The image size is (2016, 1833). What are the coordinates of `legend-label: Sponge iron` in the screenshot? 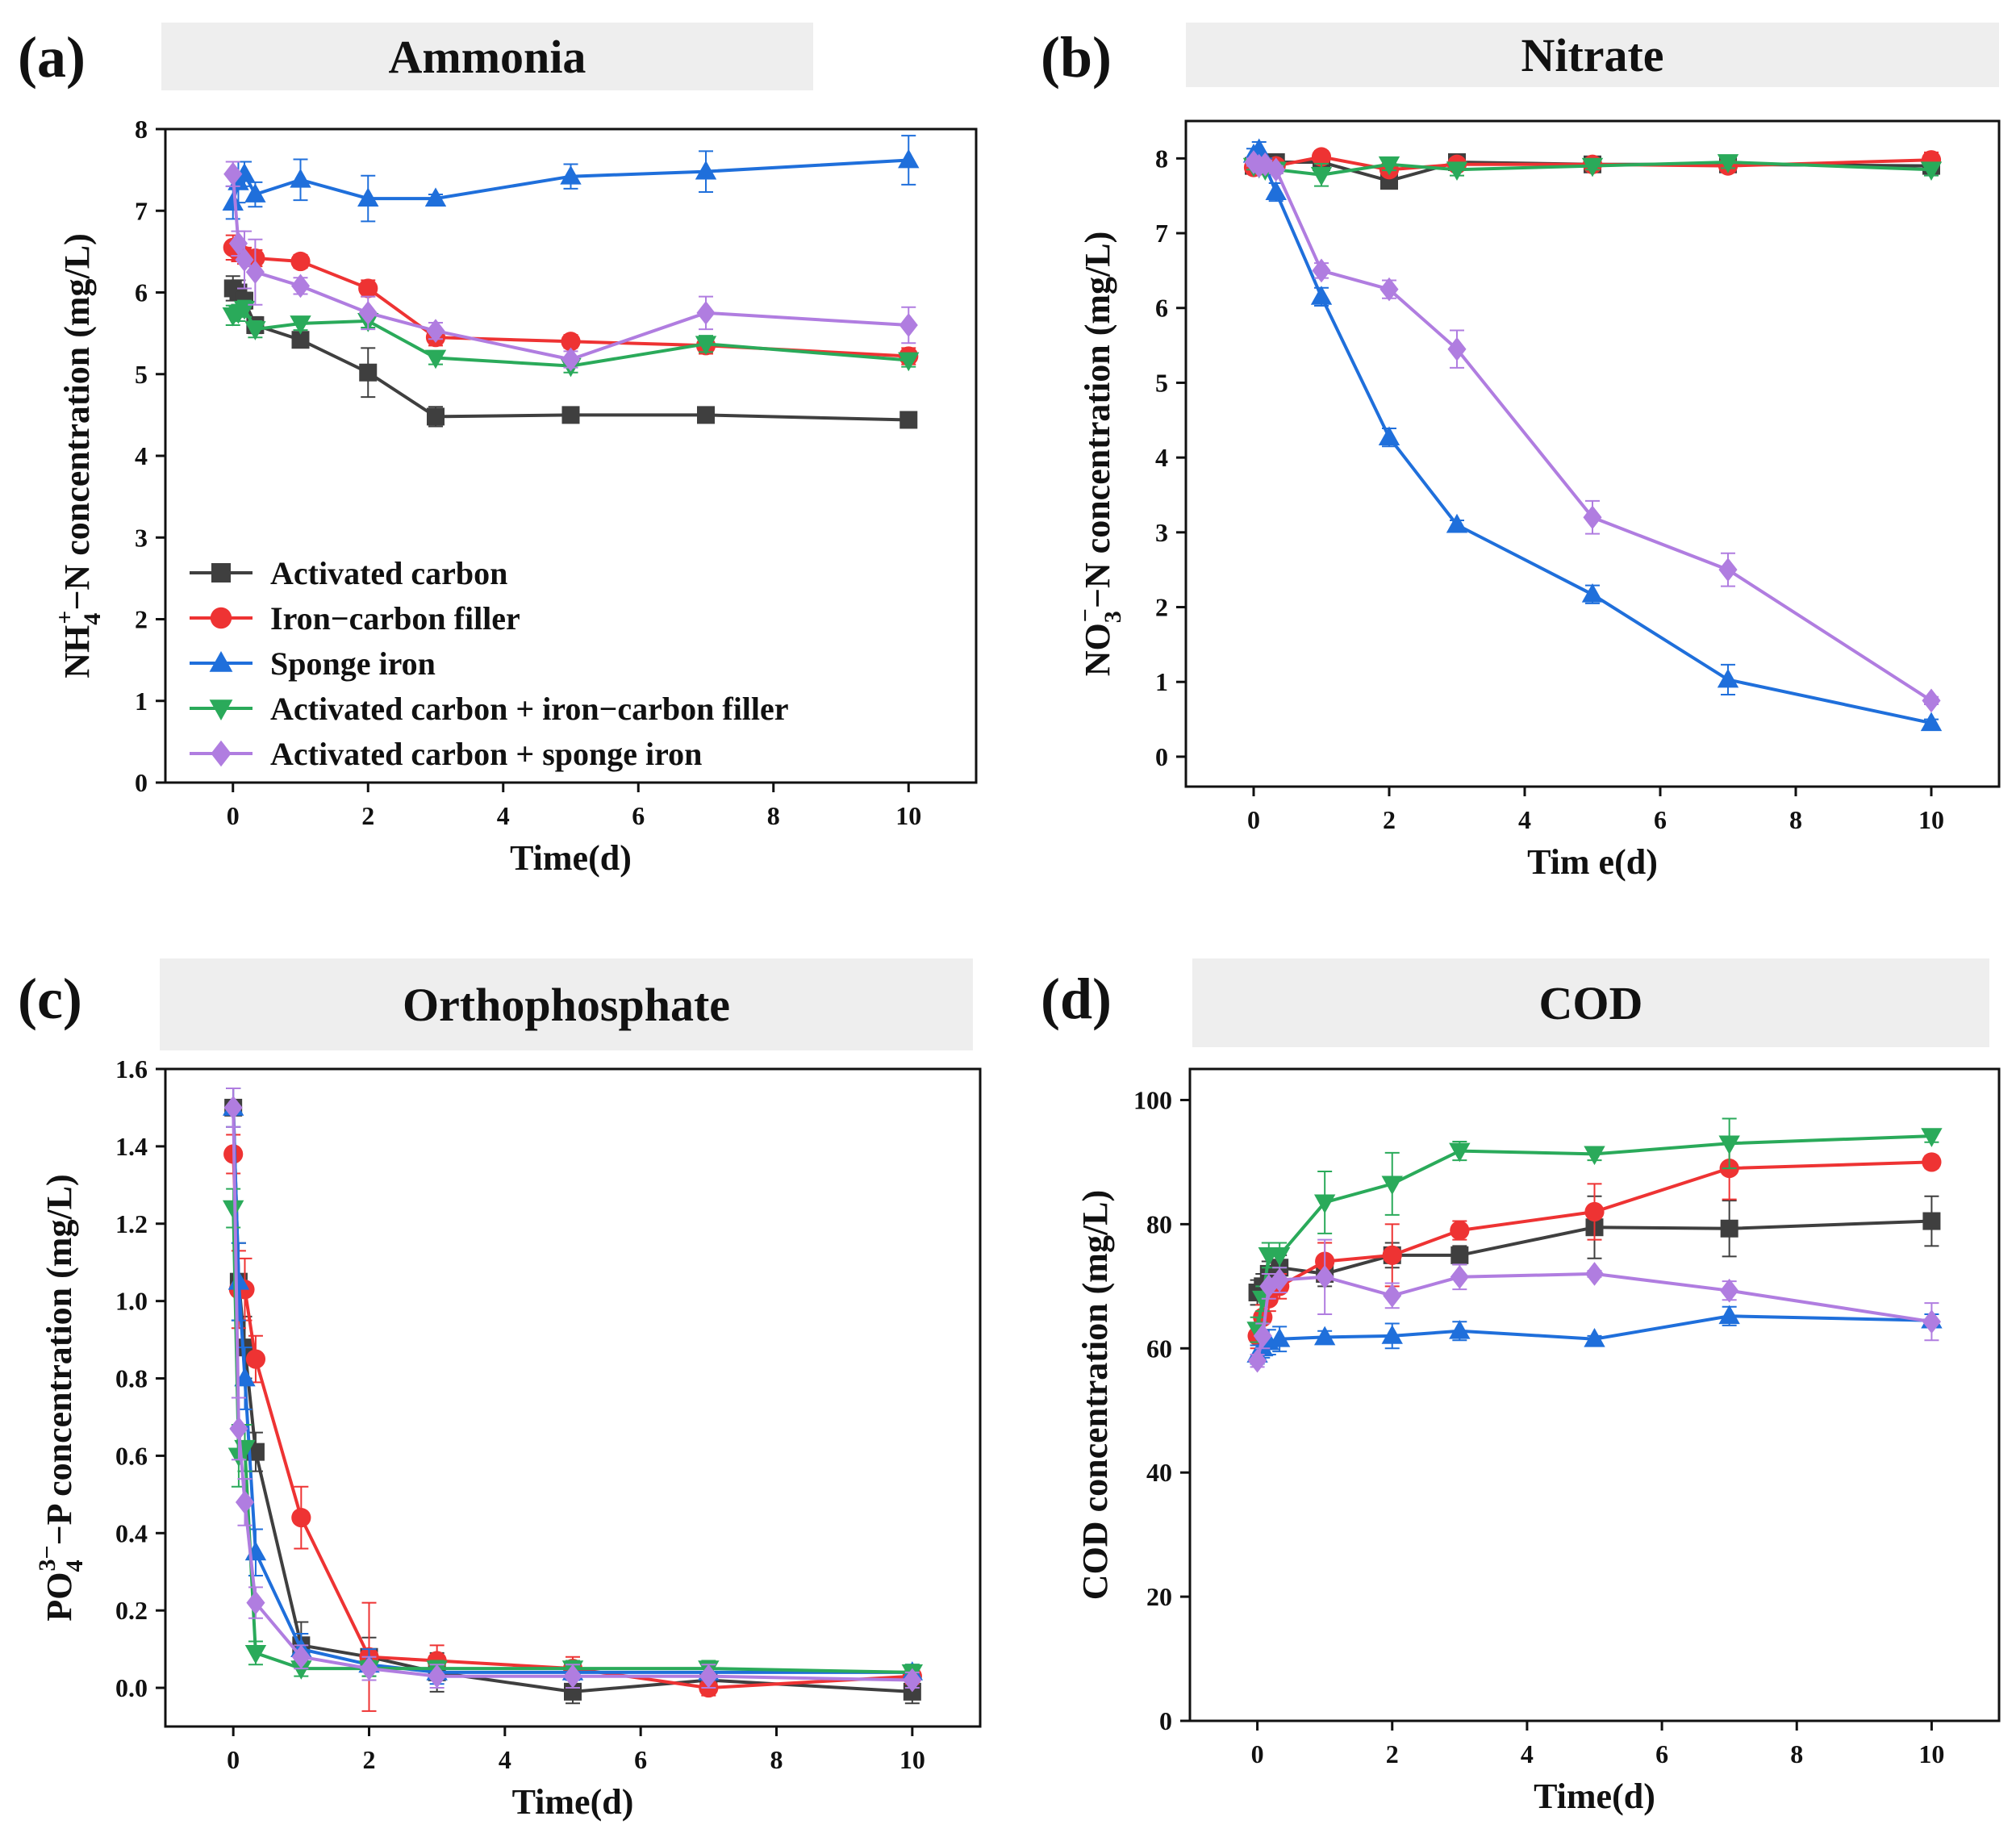 It's located at (353, 663).